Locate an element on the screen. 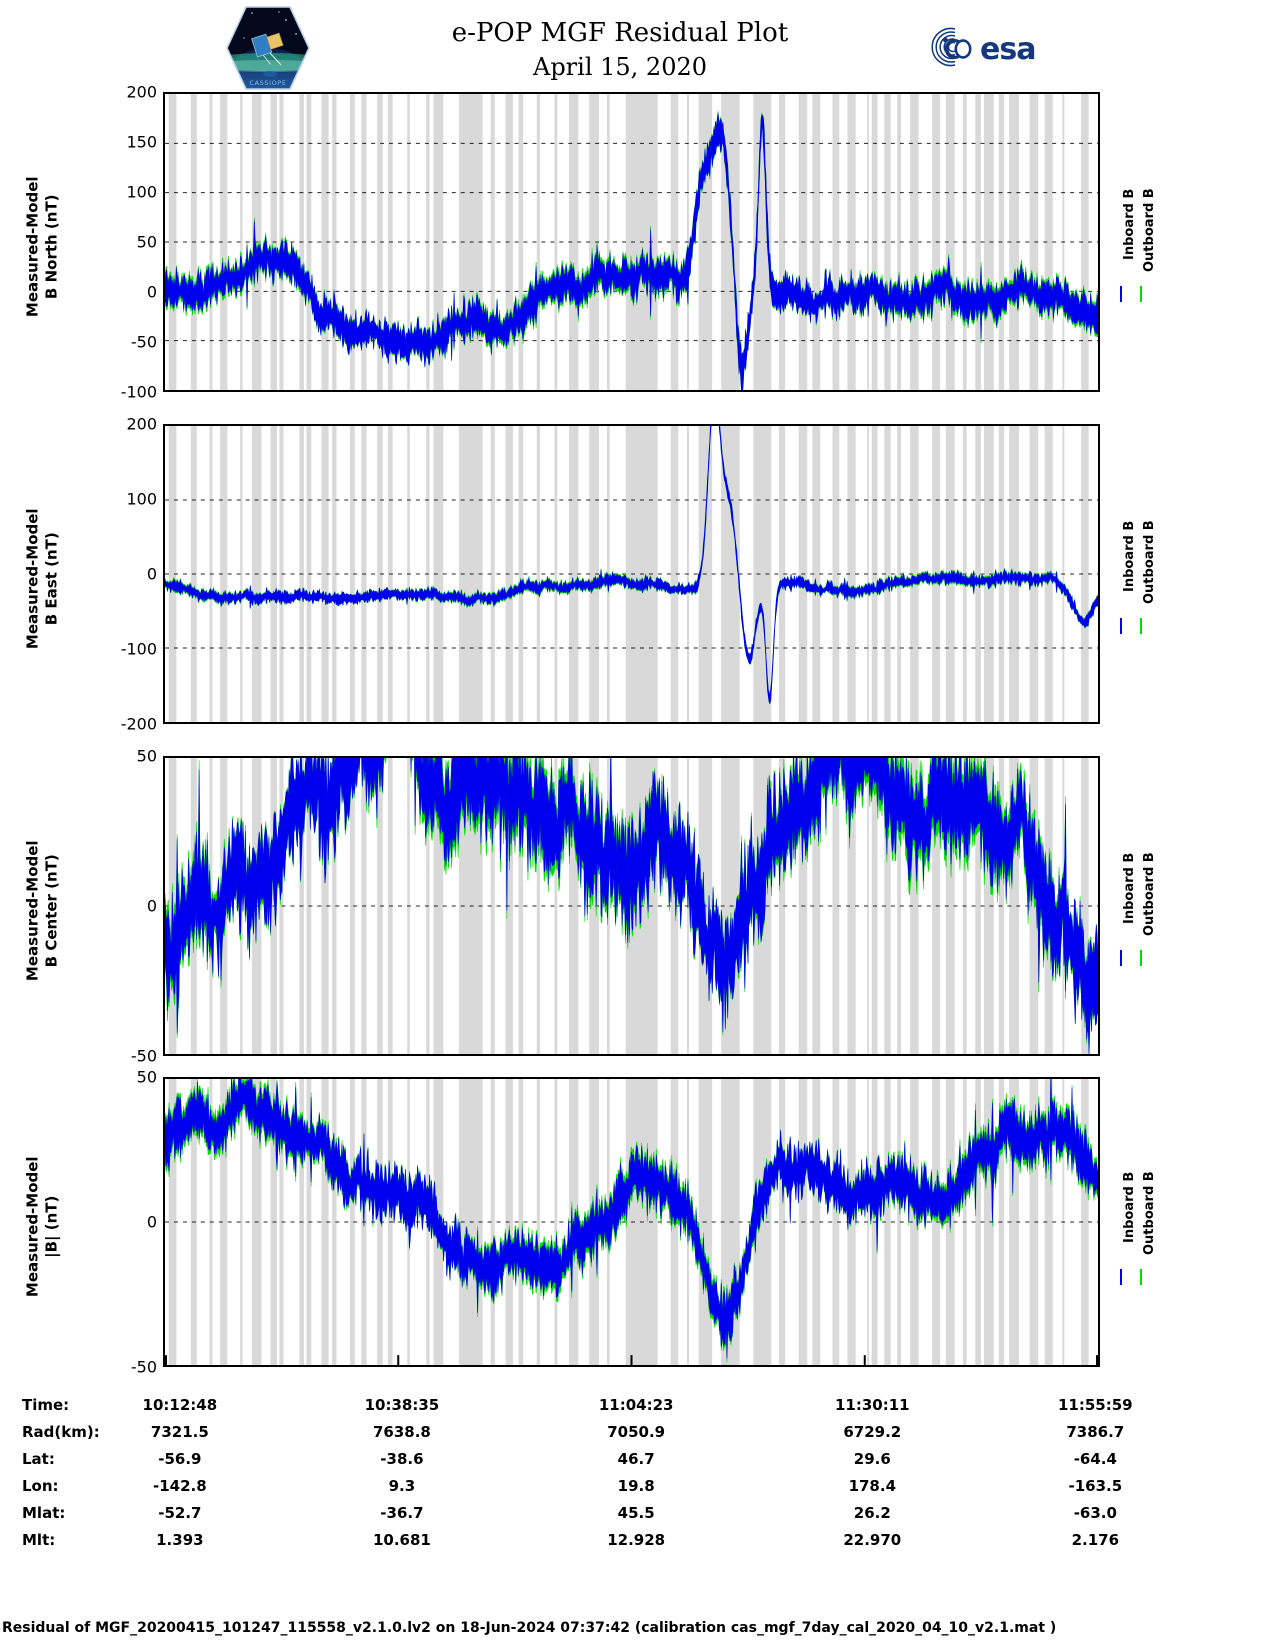  table-cell: 9.3 is located at coordinates (402, 1486).